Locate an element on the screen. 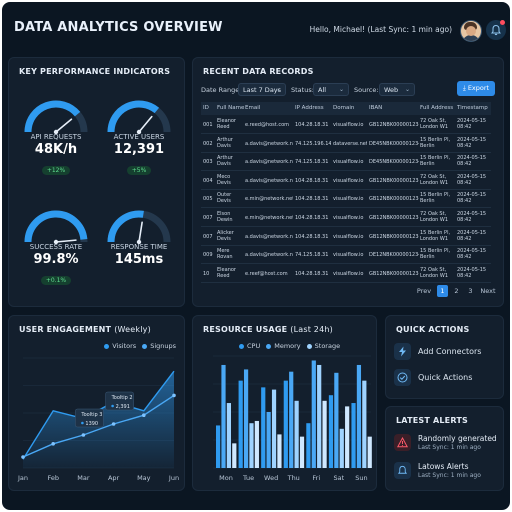 The height and width of the screenshot is (512, 512). tooltip-value: 2,391 is located at coordinates (123, 407).